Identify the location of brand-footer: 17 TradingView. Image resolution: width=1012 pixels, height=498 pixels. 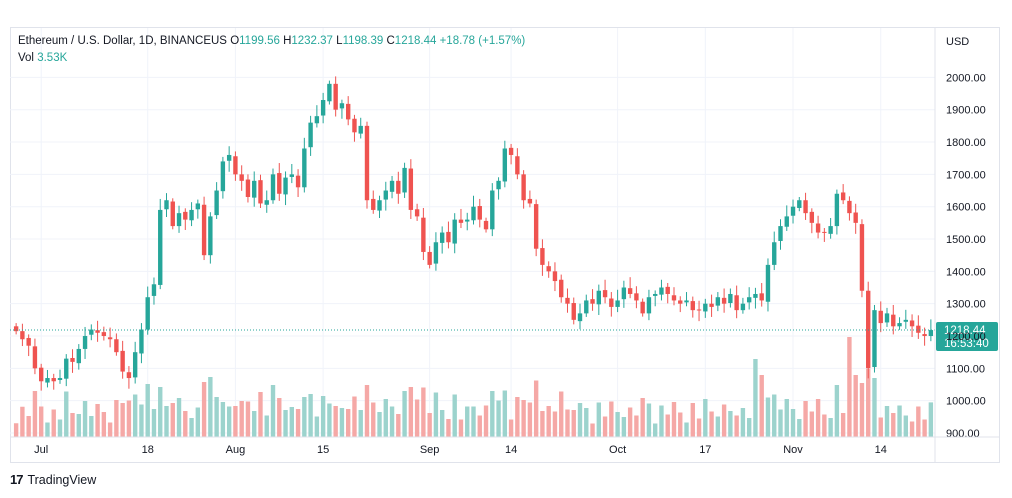
(53, 479).